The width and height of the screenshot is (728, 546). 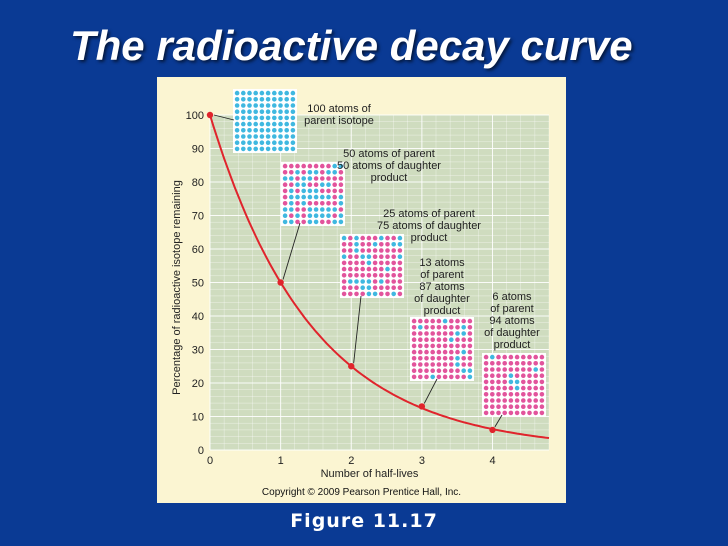 I want to click on y-tick-label: 30, so click(x=198, y=351).